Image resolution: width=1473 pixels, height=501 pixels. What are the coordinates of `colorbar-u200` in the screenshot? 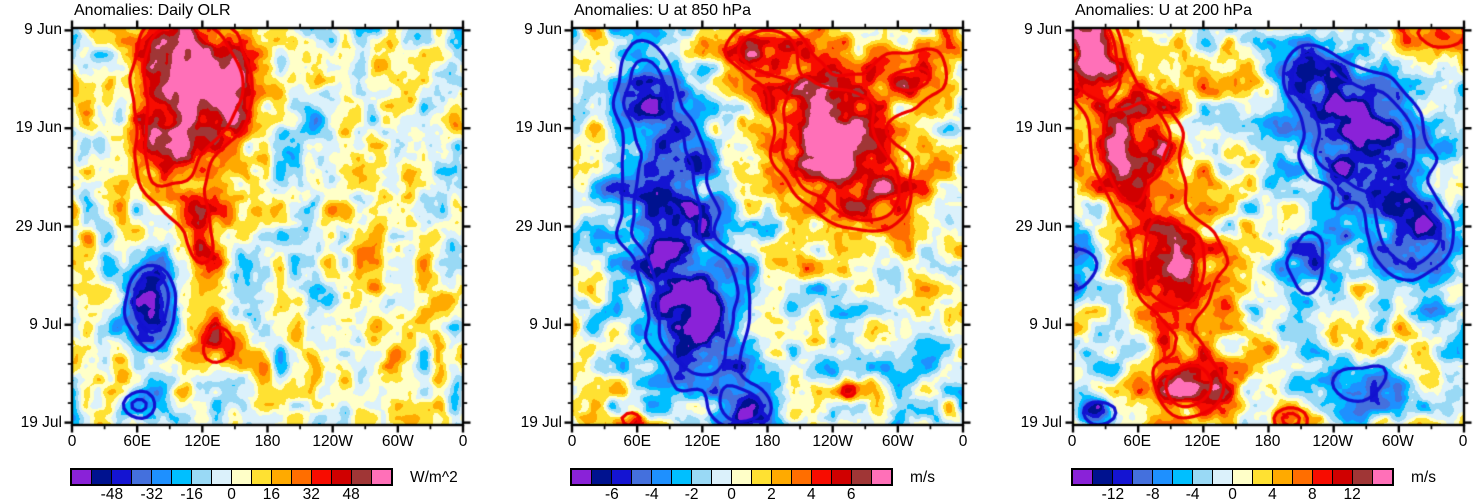 It's located at (1232, 477).